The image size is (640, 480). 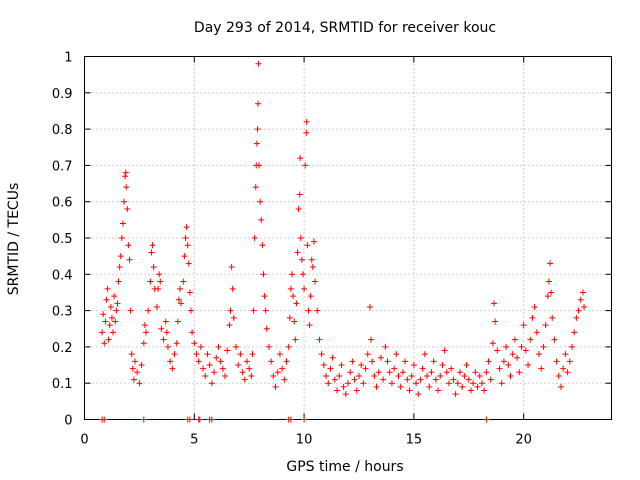 What do you see at coordinates (68, 58) in the screenshot?
I see `y-tick-label: 1` at bounding box center [68, 58].